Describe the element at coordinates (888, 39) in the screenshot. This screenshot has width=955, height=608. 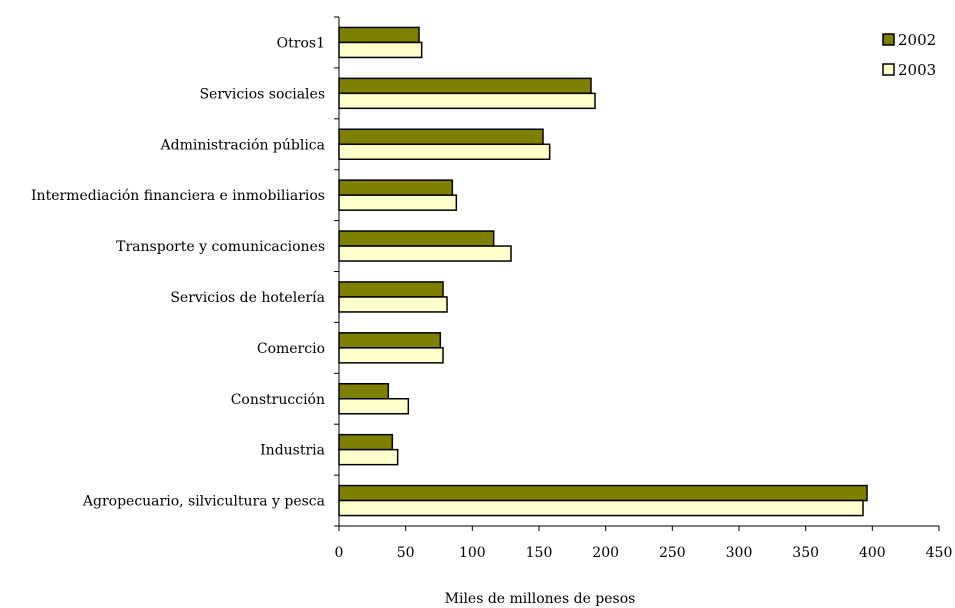
I see `legend-swatch-2002` at that location.